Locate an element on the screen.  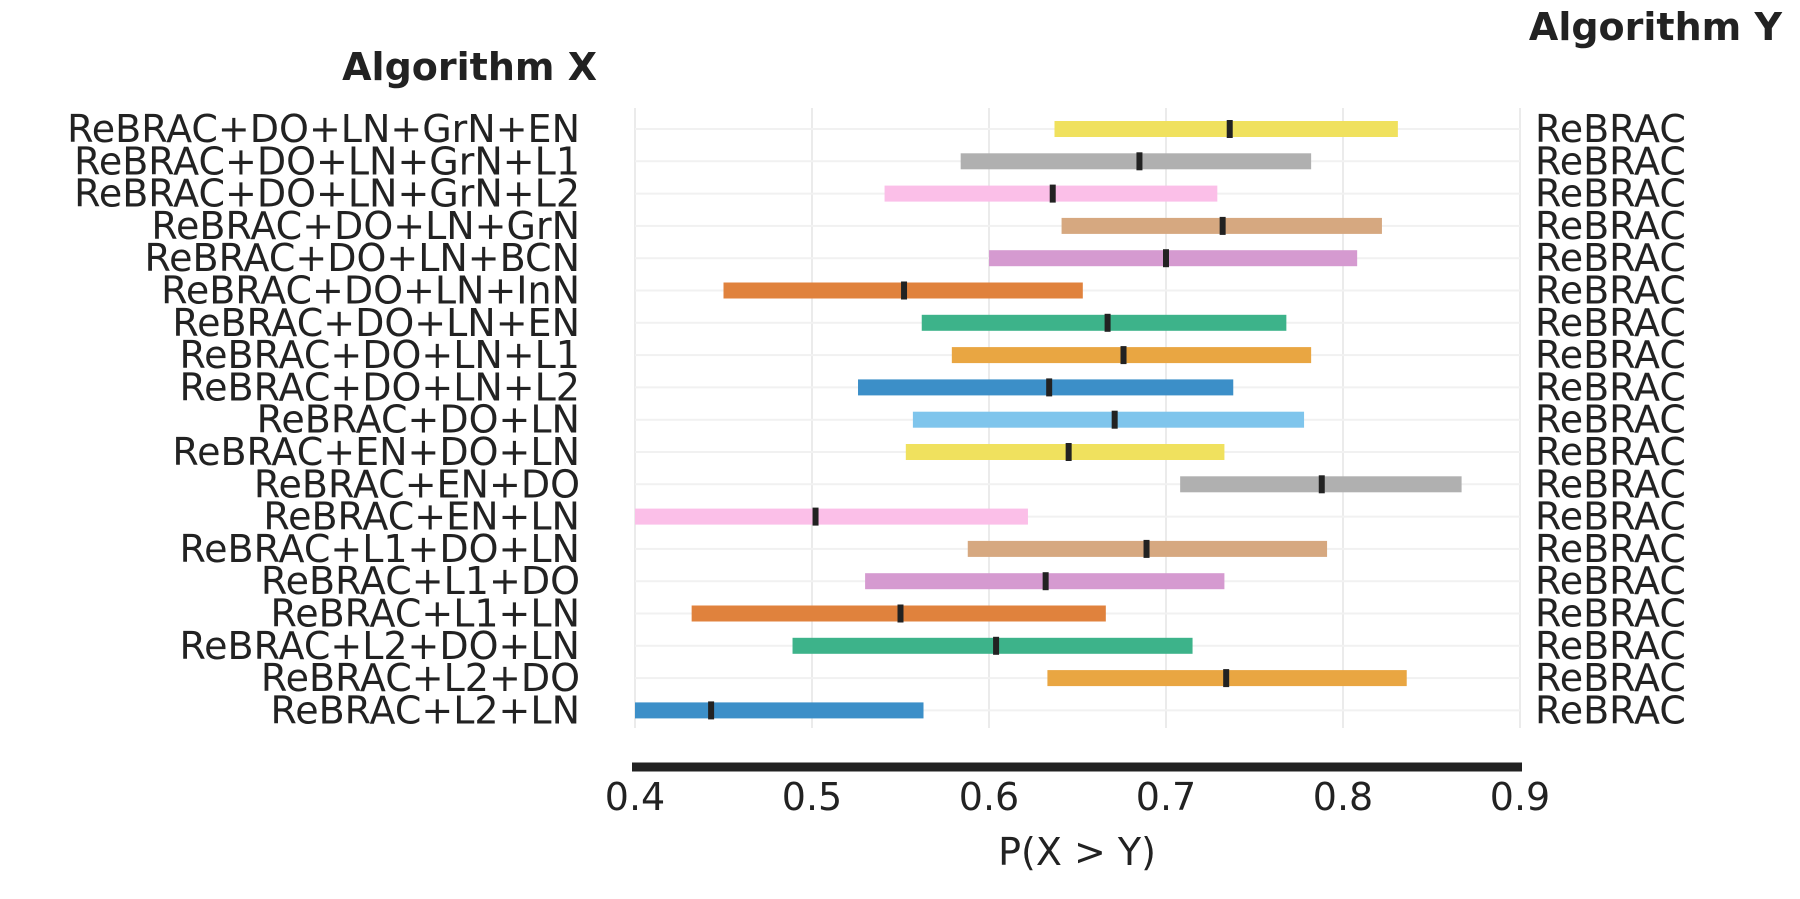
x-axis-title: P(X > Y) is located at coordinates (1077, 852).